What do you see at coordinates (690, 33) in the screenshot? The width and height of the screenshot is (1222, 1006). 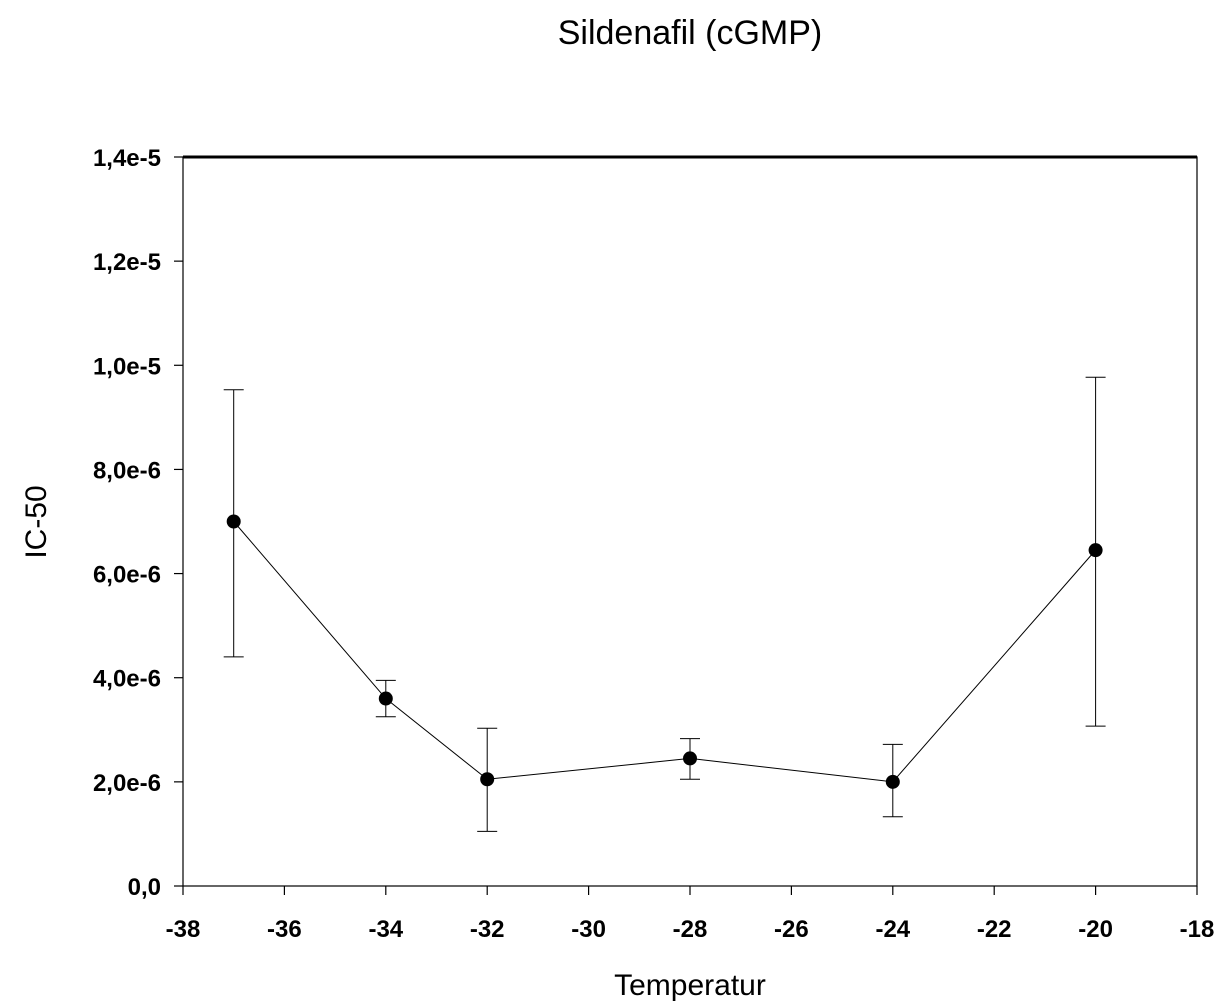 I see `chart-title: Sildenafil (cGMP)` at bounding box center [690, 33].